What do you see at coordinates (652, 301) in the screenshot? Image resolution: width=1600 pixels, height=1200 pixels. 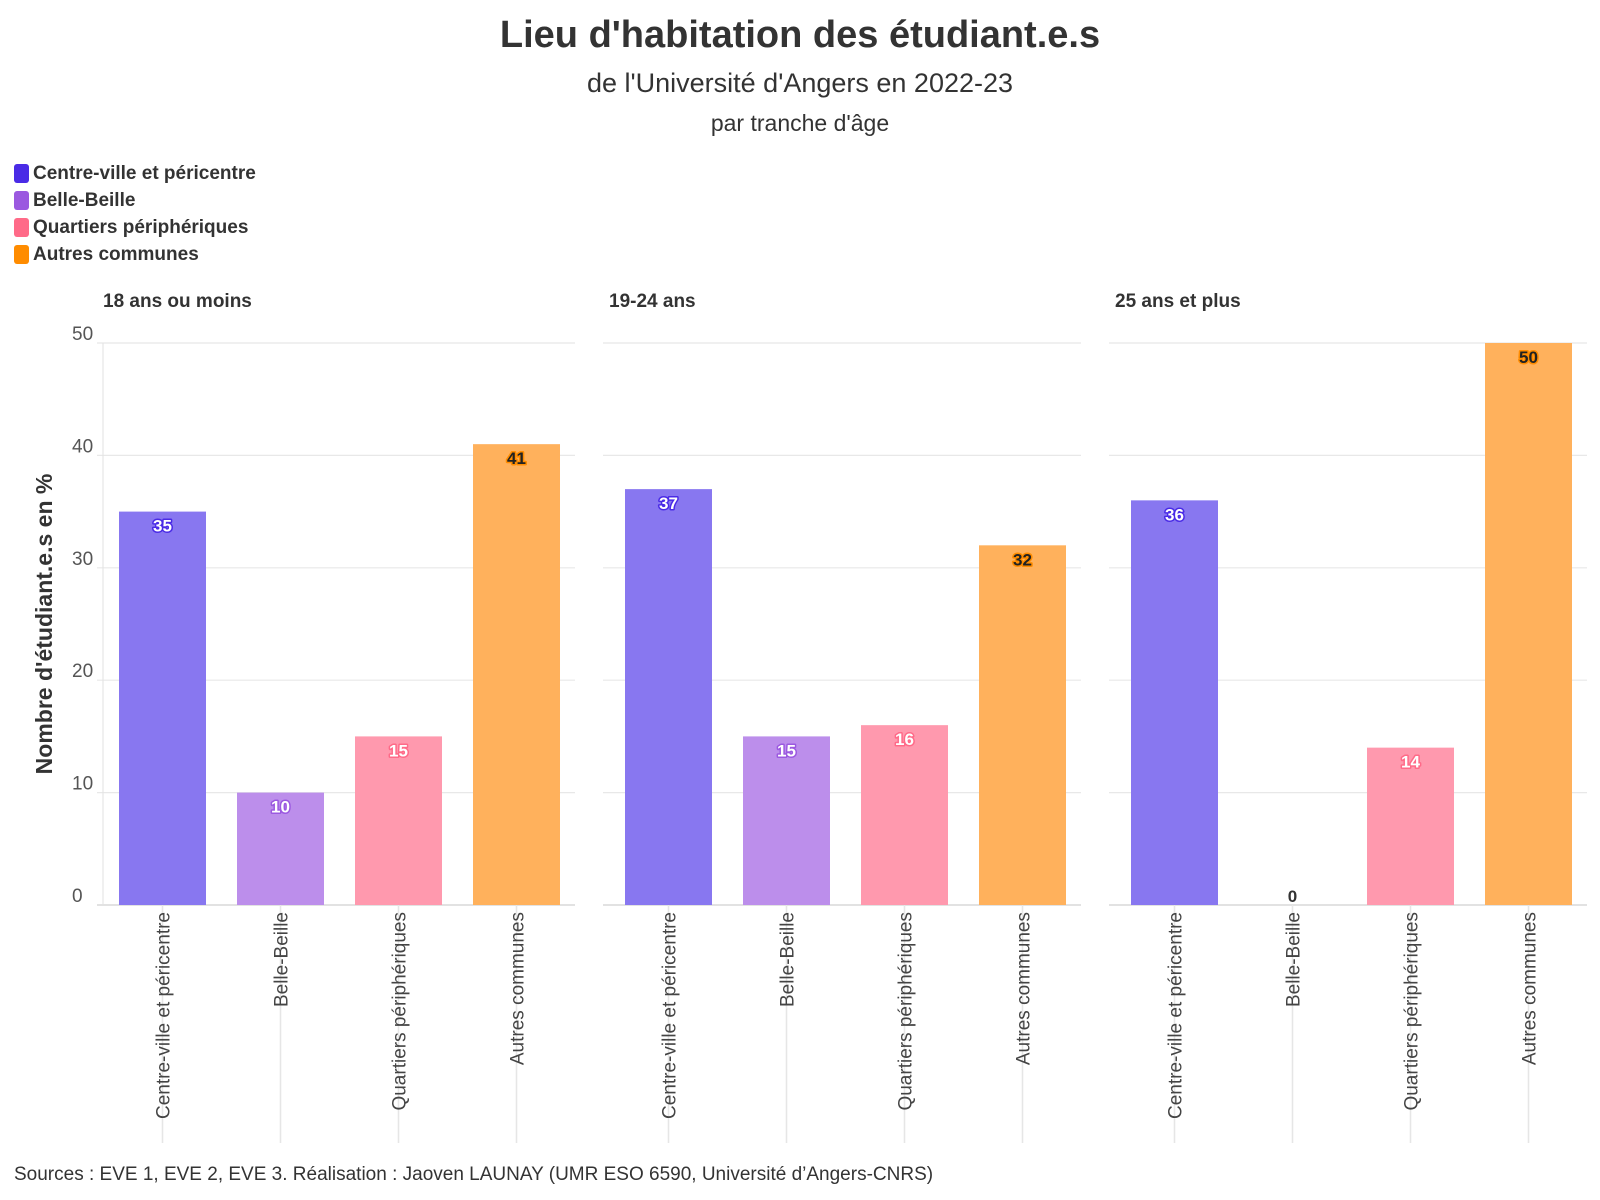 I see `facet-title: 19-24 ans` at bounding box center [652, 301].